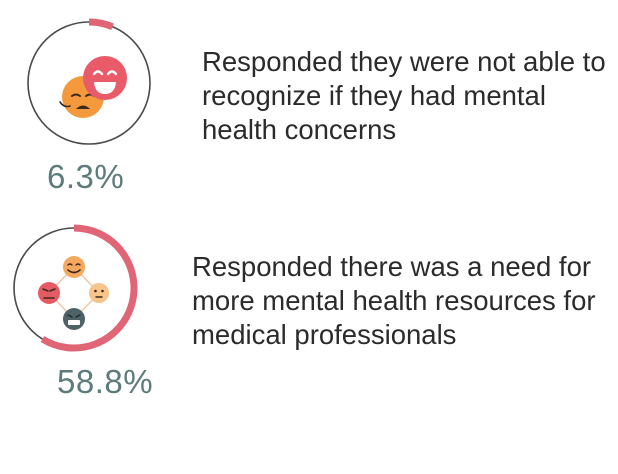 This screenshot has width=618, height=474. What do you see at coordinates (73, 293) in the screenshot?
I see `four-emotion-faces-icon` at bounding box center [73, 293].